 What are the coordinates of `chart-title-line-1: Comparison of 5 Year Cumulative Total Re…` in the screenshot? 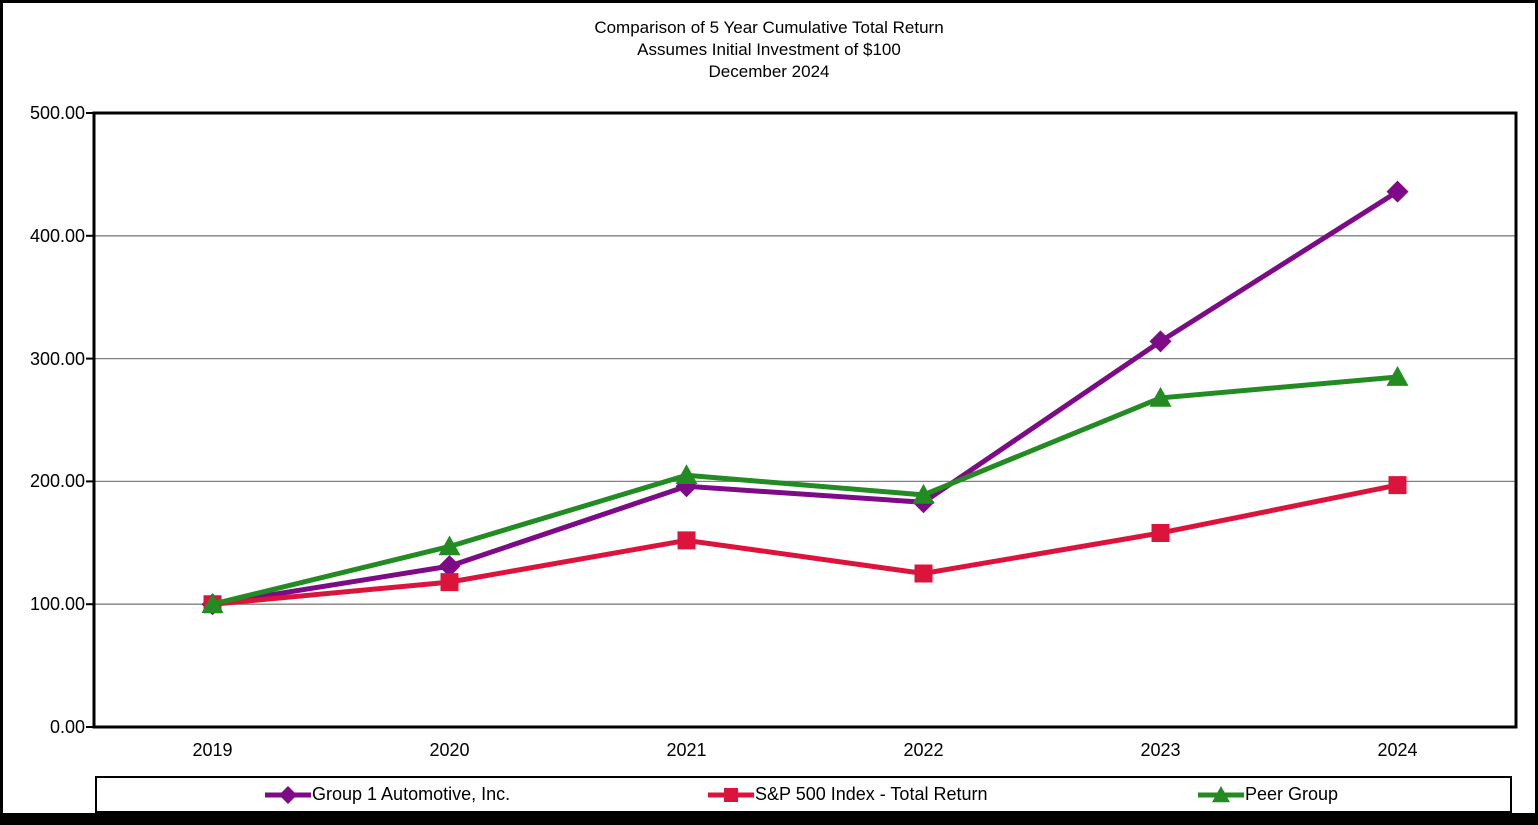 It's located at (769, 27).